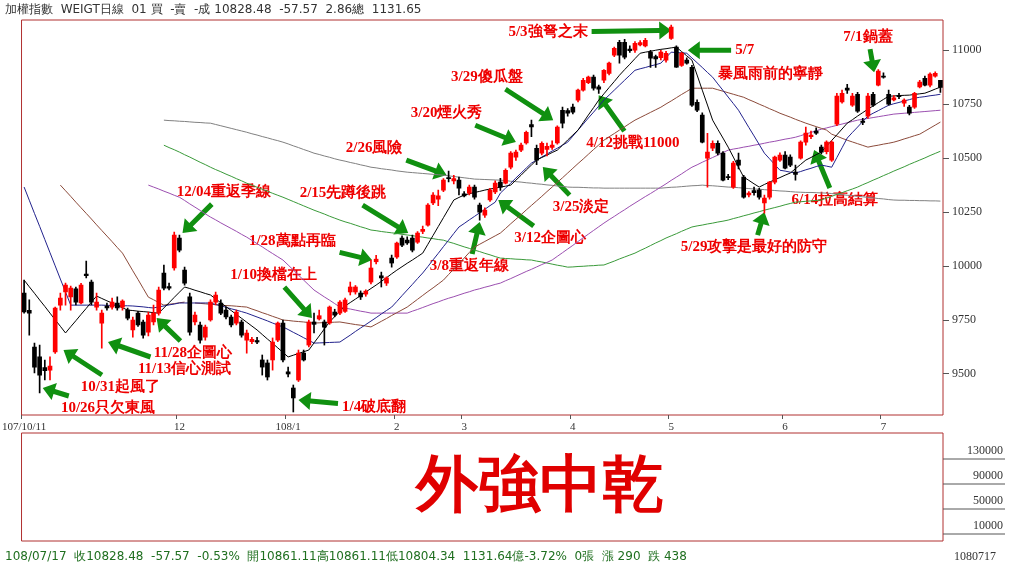 The height and width of the screenshot is (569, 1010). Describe the element at coordinates (988, 475) in the screenshot. I see `text: 90000` at that location.